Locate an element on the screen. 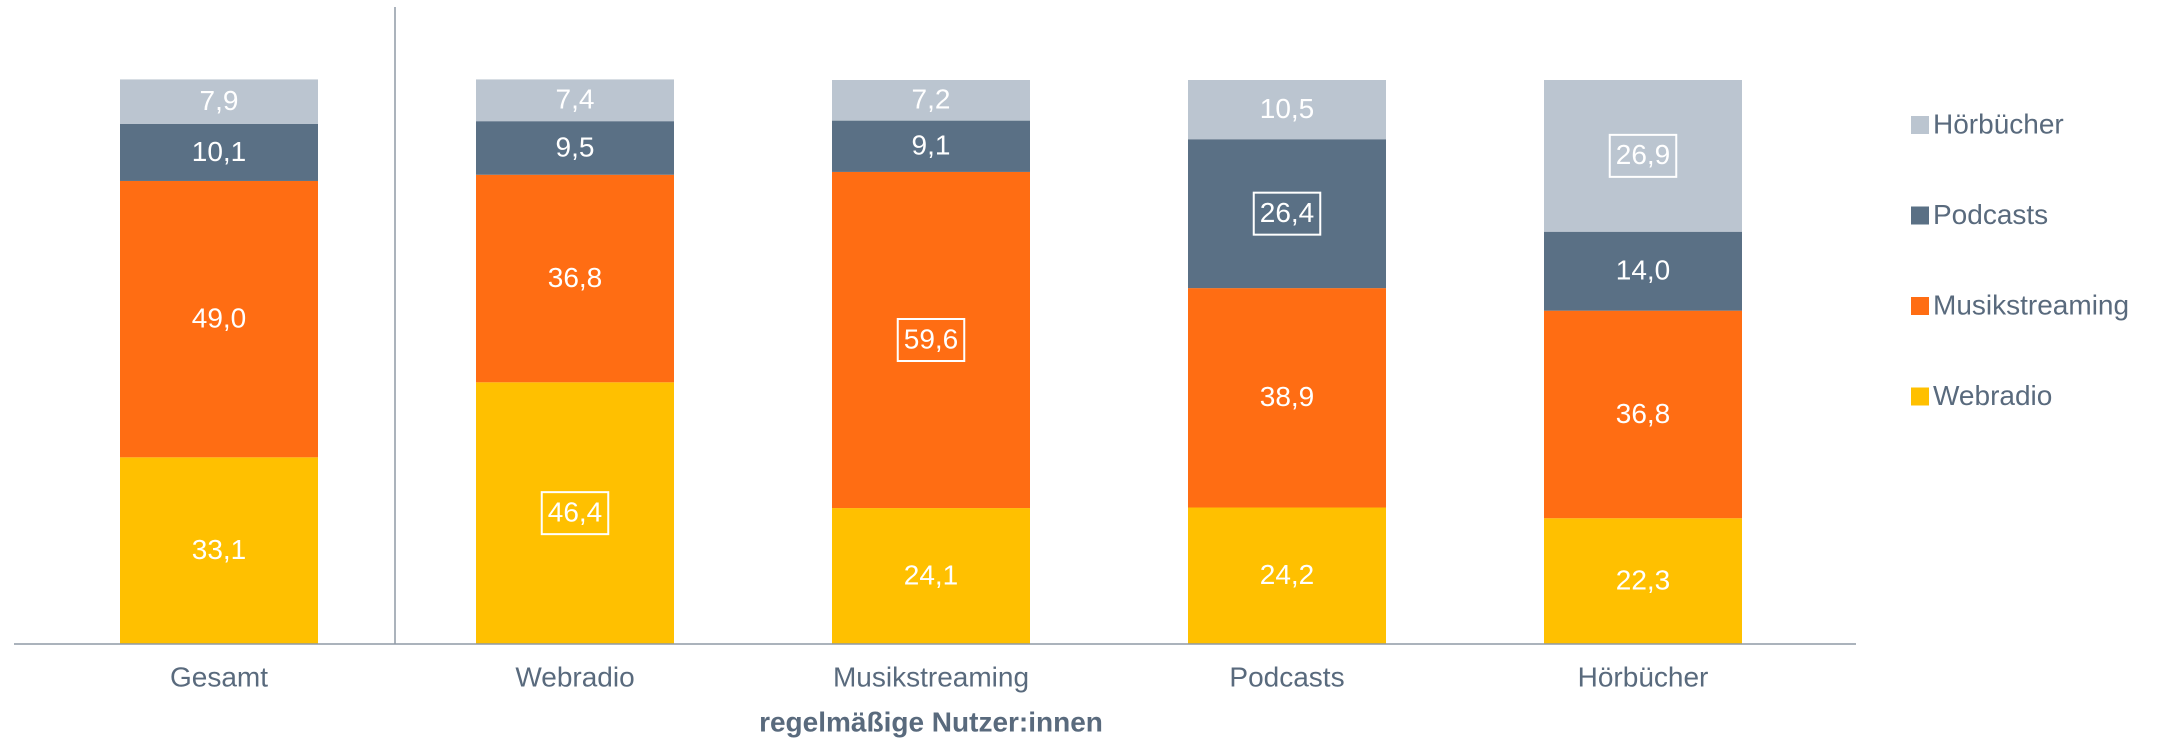 The image size is (2171, 743). data-label: 10,1 is located at coordinates (219, 151).